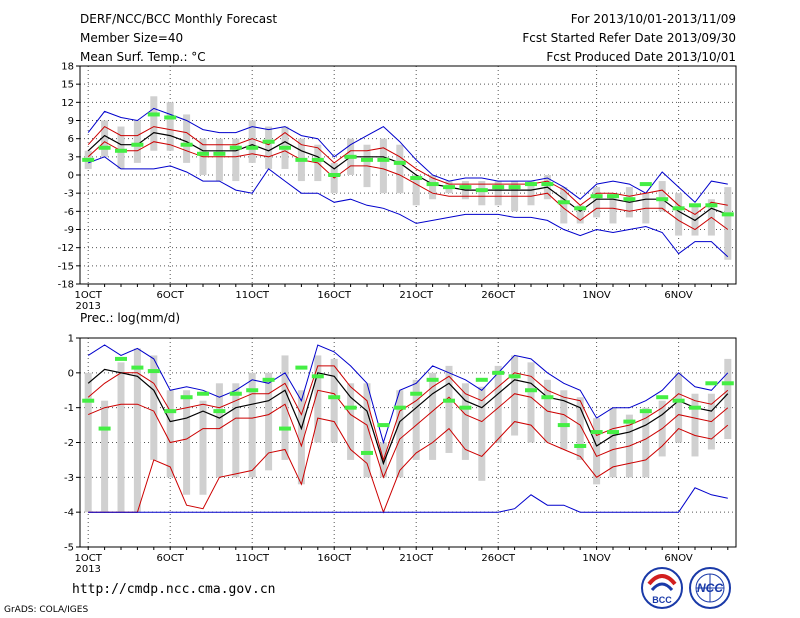 The image size is (800, 618). I want to click on y-tick-label: 12, so click(67, 103).